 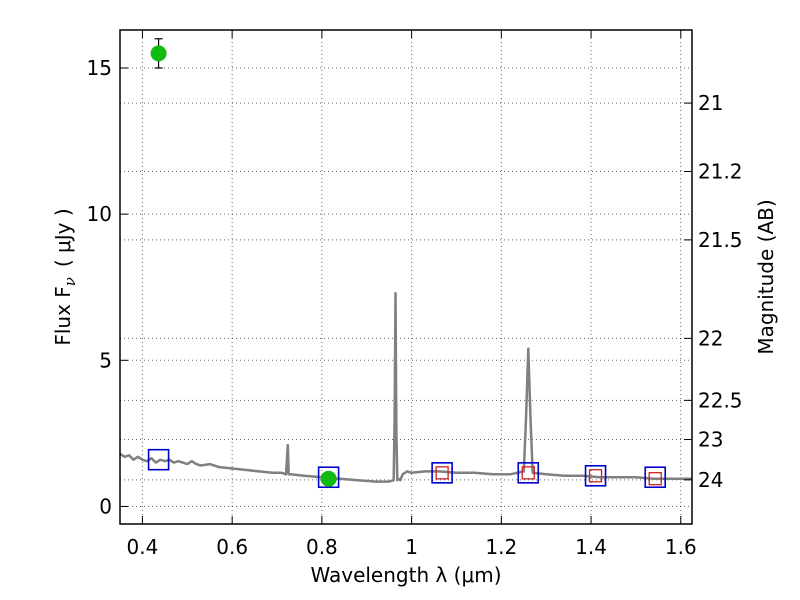 I want to click on y2-axis-label: Magnitude (AB), so click(x=766, y=276).